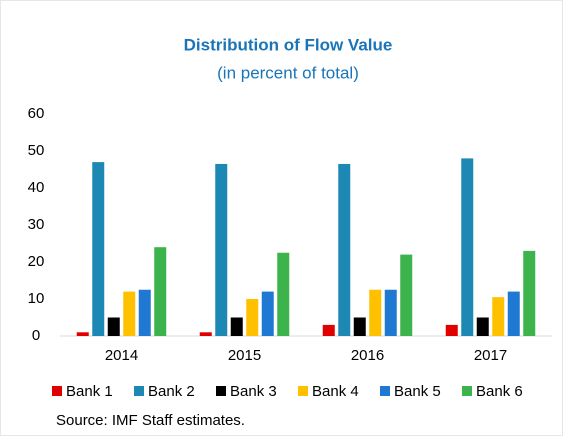 This screenshot has height=436, width=563. What do you see at coordinates (417, 391) in the screenshot?
I see `legend-label: Bank 5` at bounding box center [417, 391].